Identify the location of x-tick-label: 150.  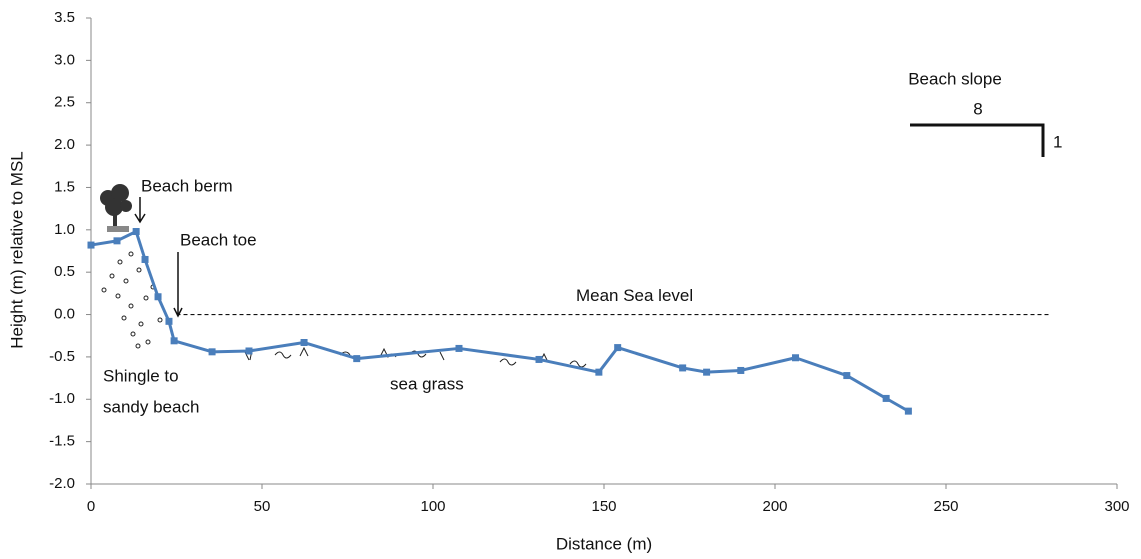
(603, 506).